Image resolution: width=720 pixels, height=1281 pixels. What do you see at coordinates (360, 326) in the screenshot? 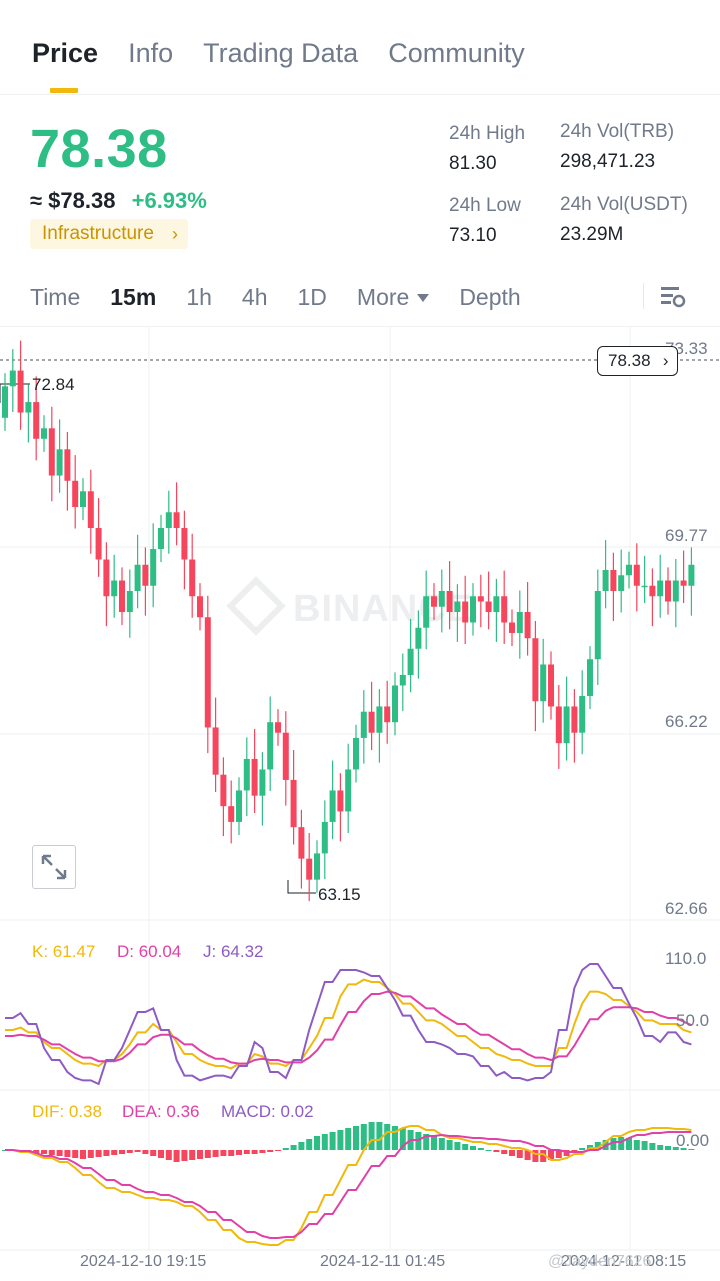
I see `chart-top-divider` at bounding box center [360, 326].